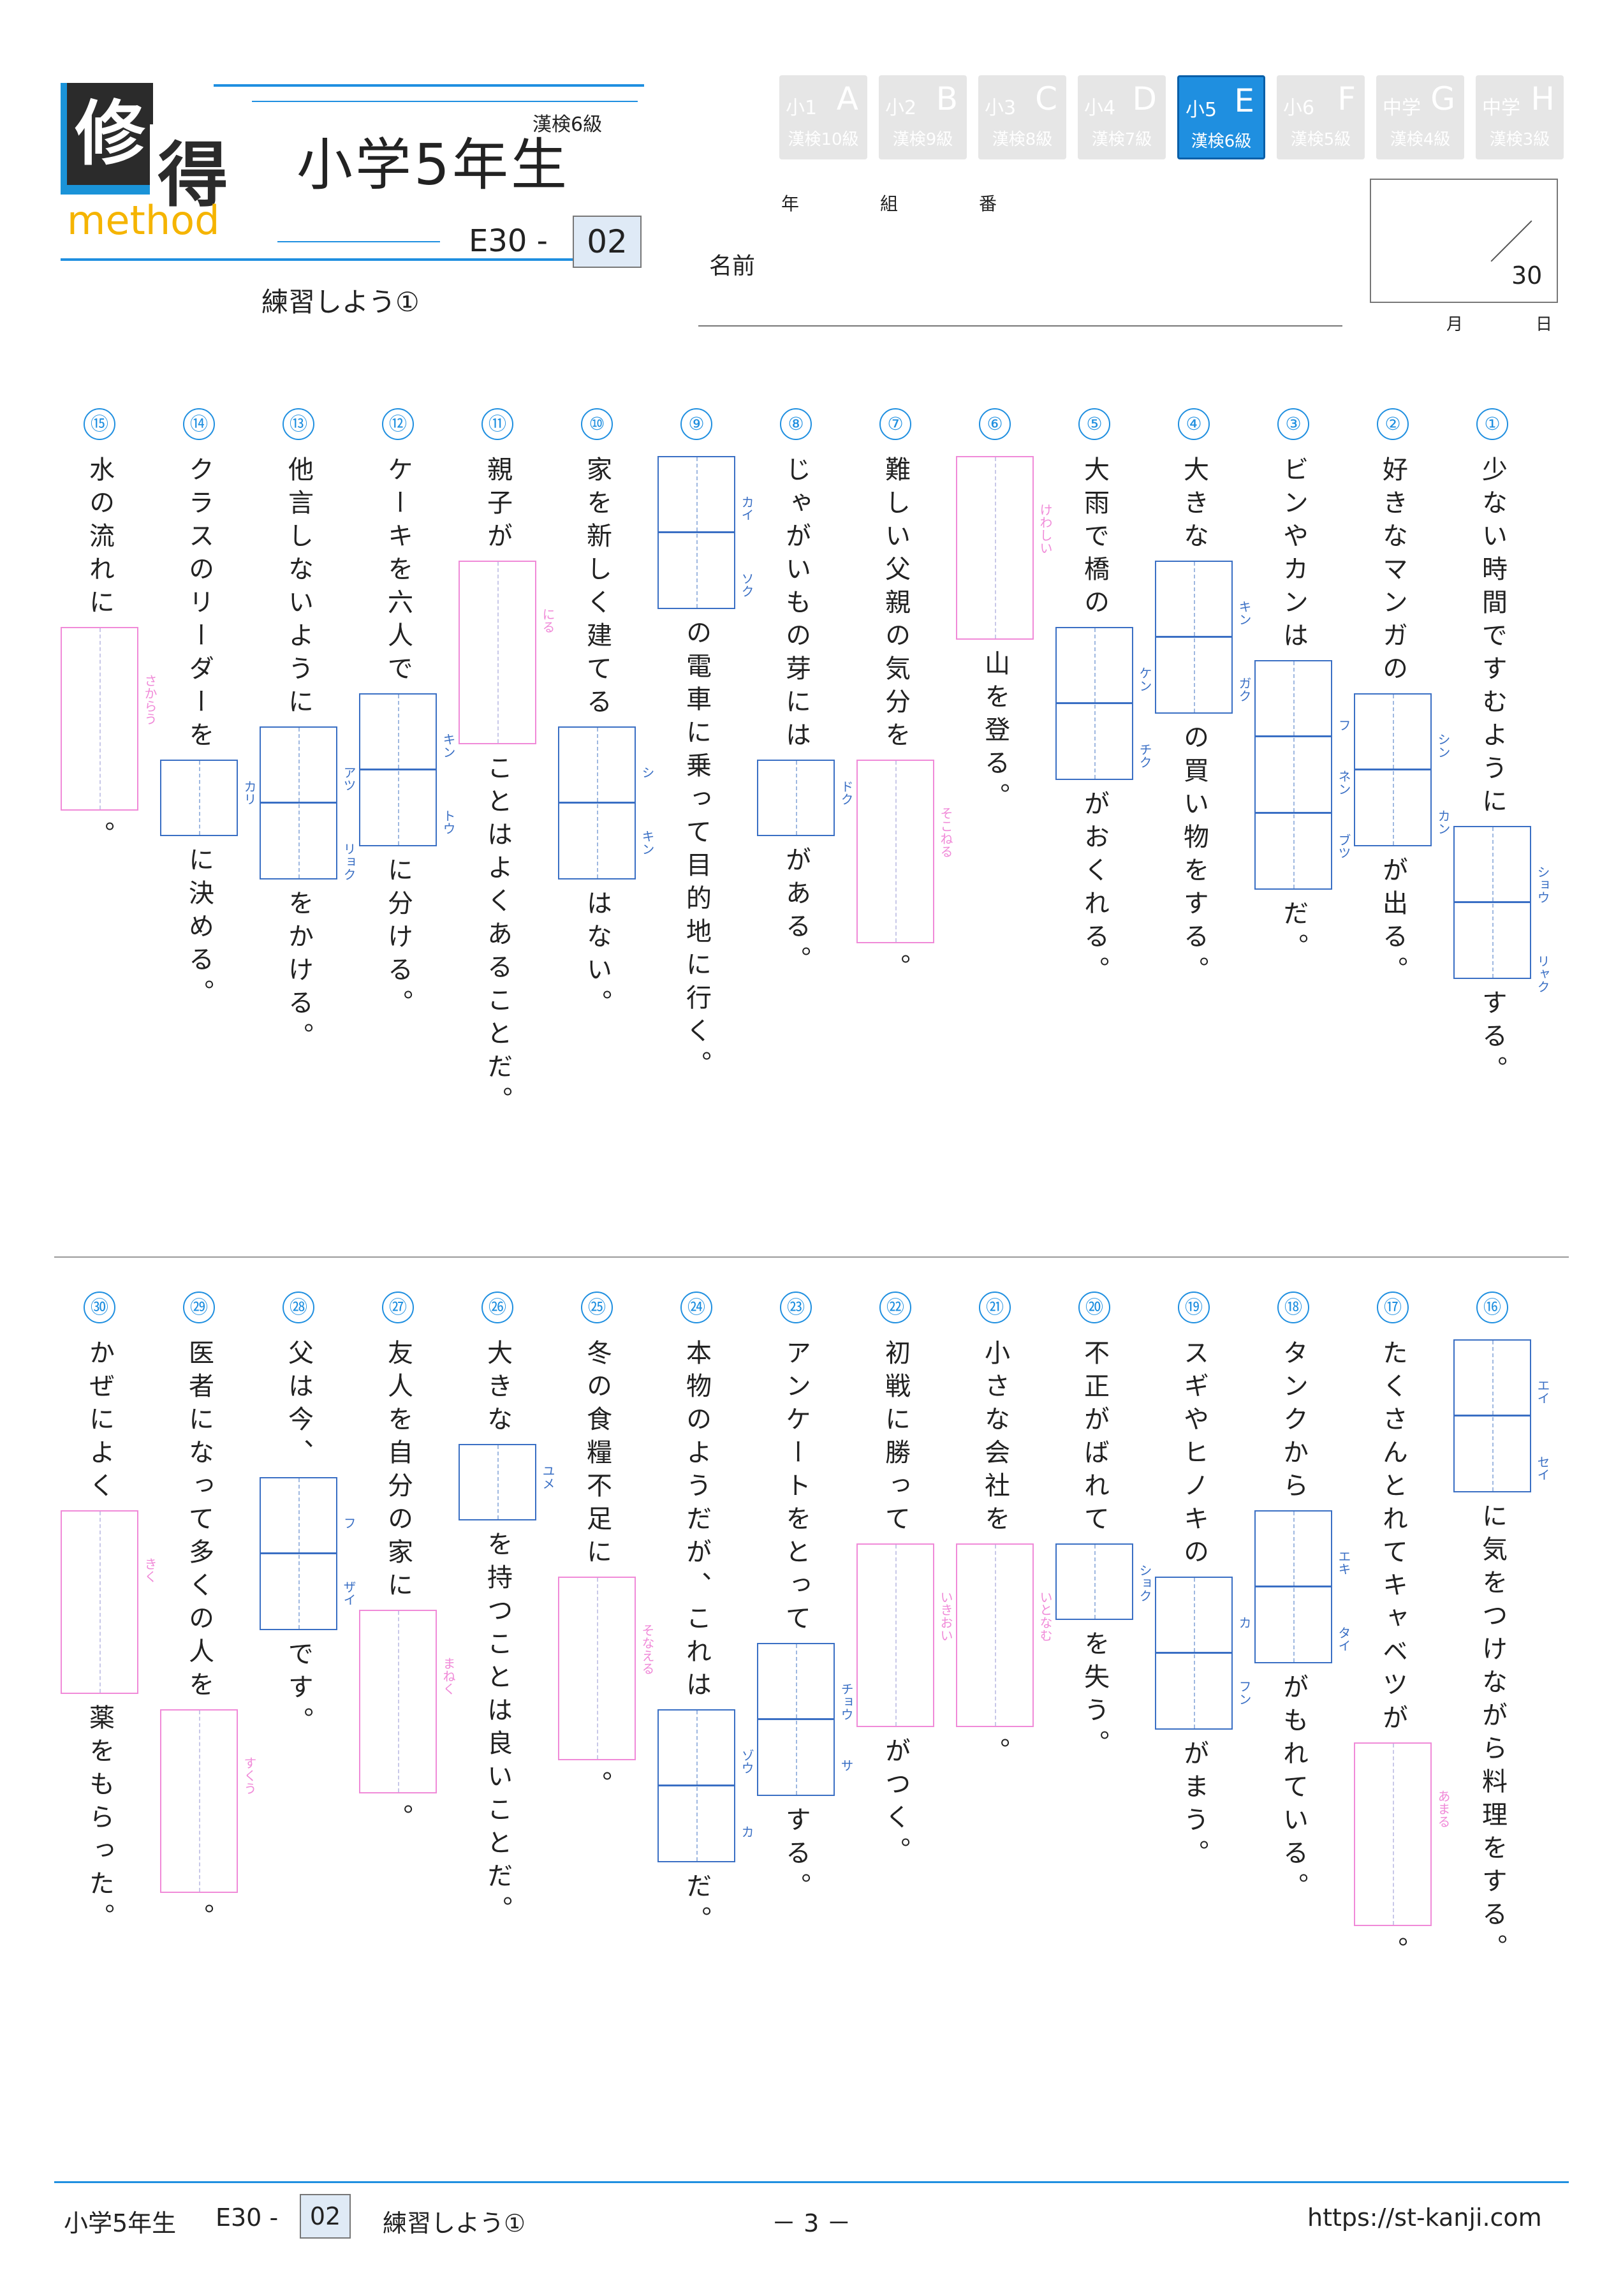  Describe the element at coordinates (1045, 1616) in the screenshot. I see `furigana-hint: いとなむ` at that location.